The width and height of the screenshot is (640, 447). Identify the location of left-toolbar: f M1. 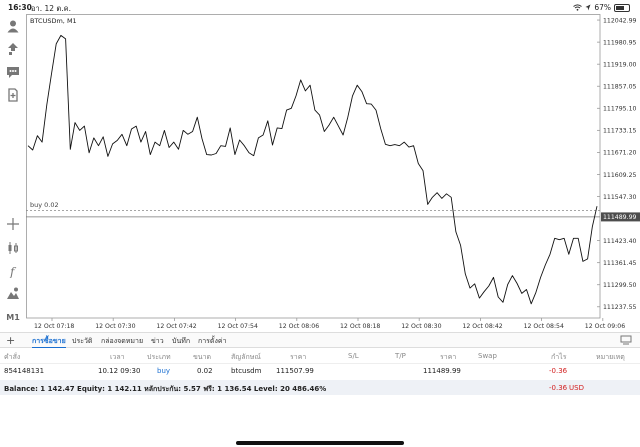
(13, 173).